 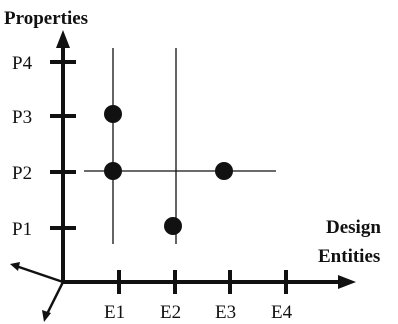 I want to click on point-e3-p2, so click(x=224, y=171).